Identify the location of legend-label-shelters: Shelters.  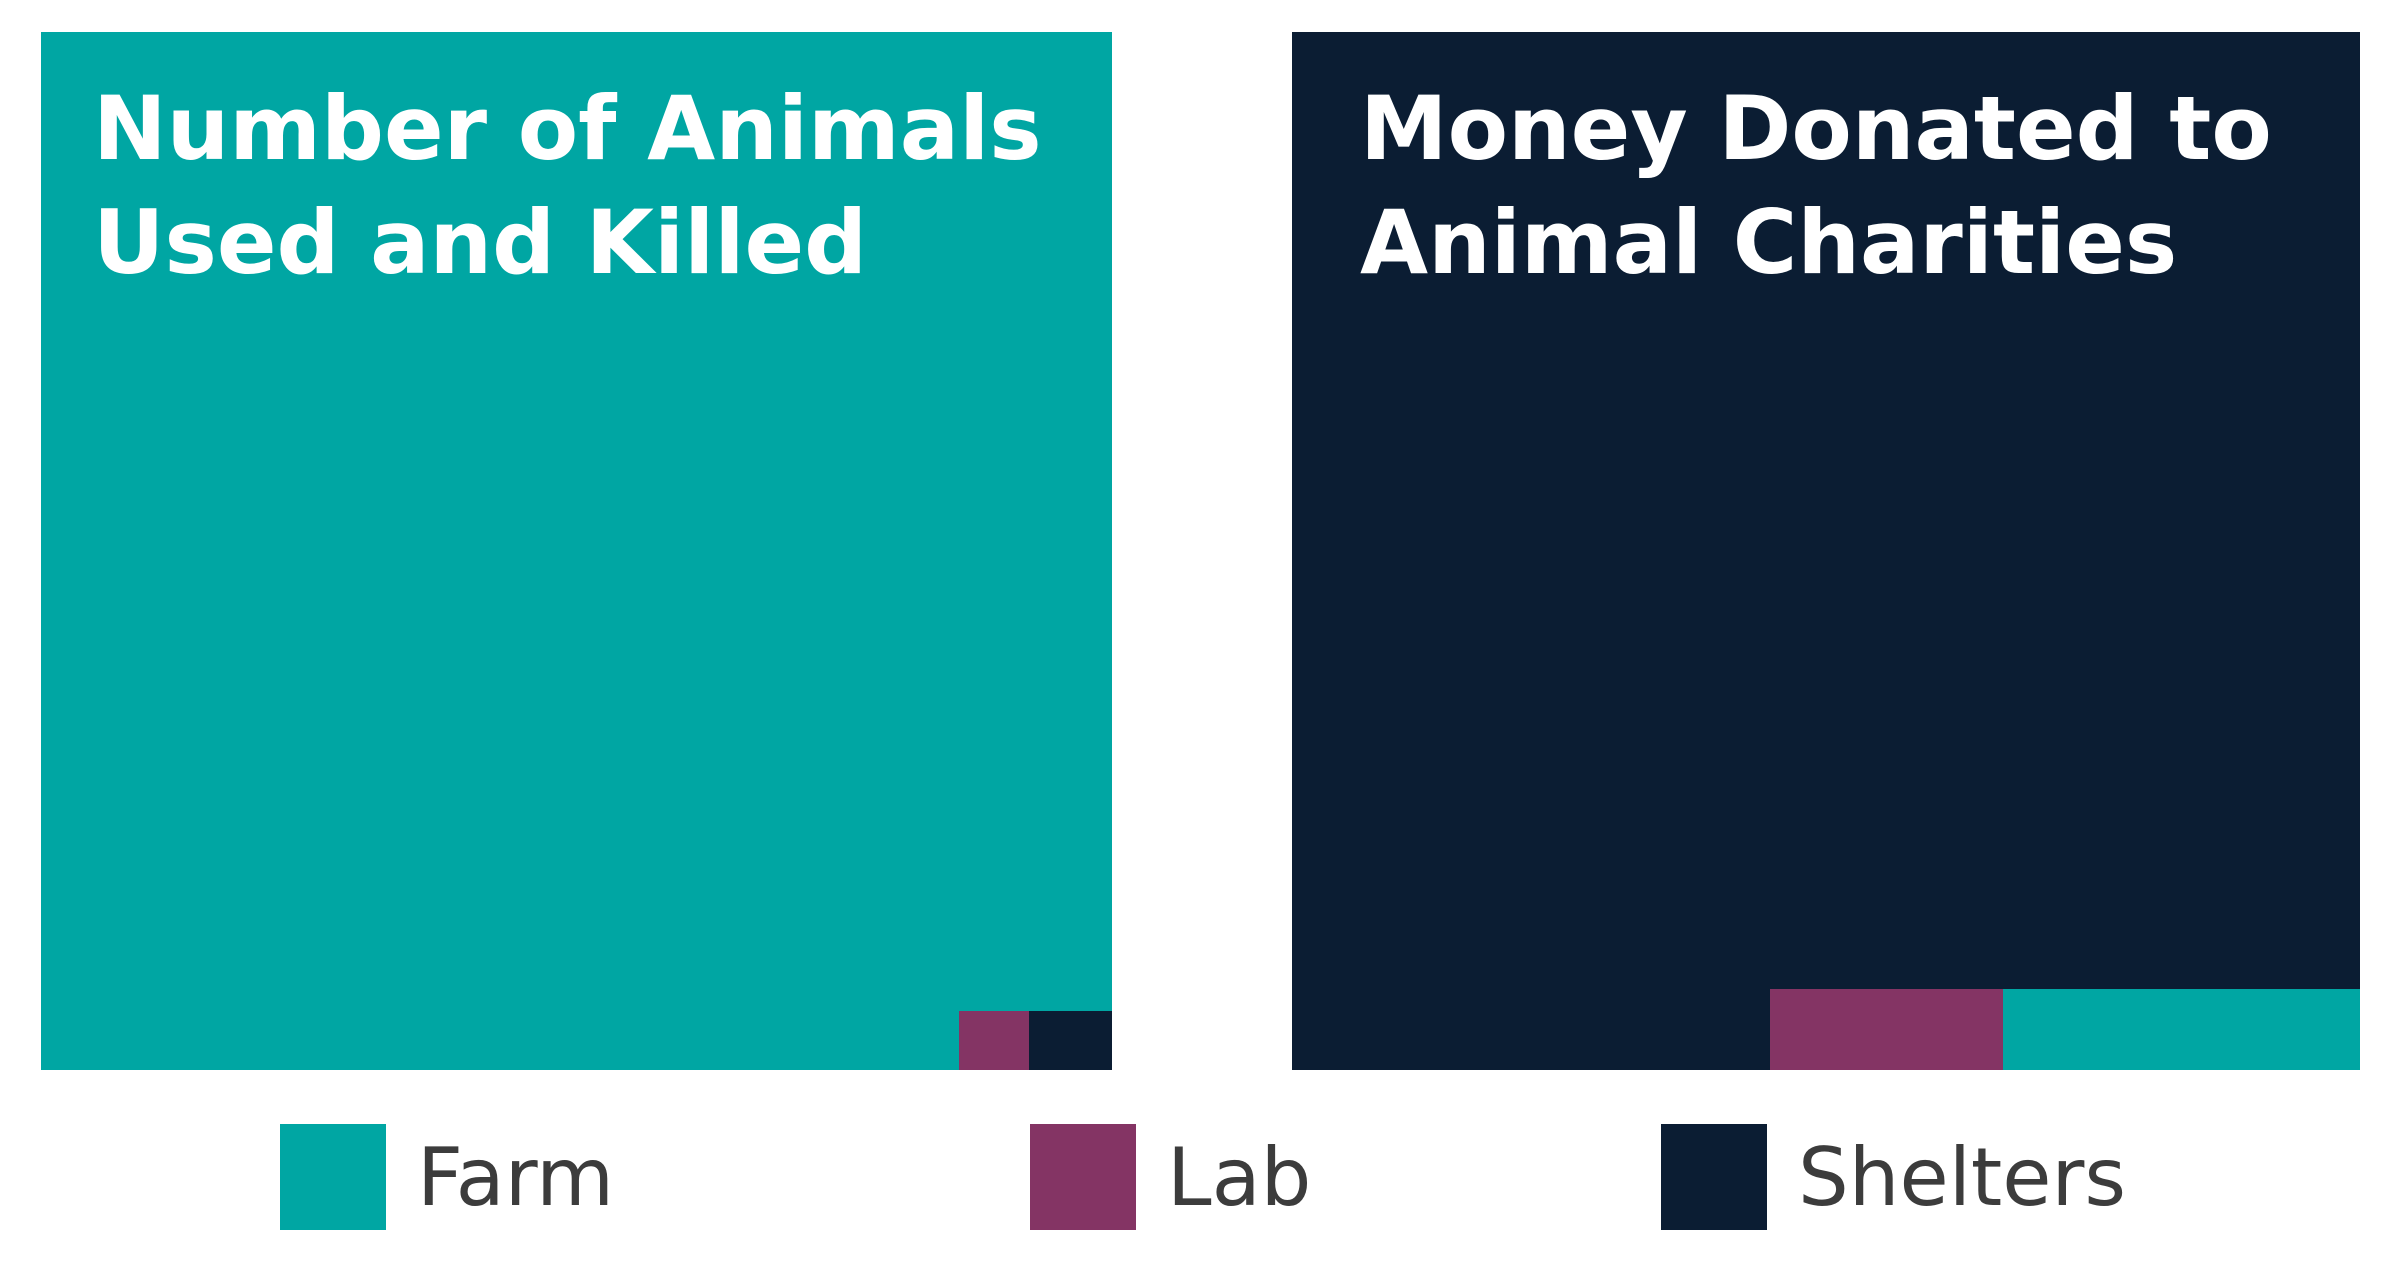
(1962, 1177).